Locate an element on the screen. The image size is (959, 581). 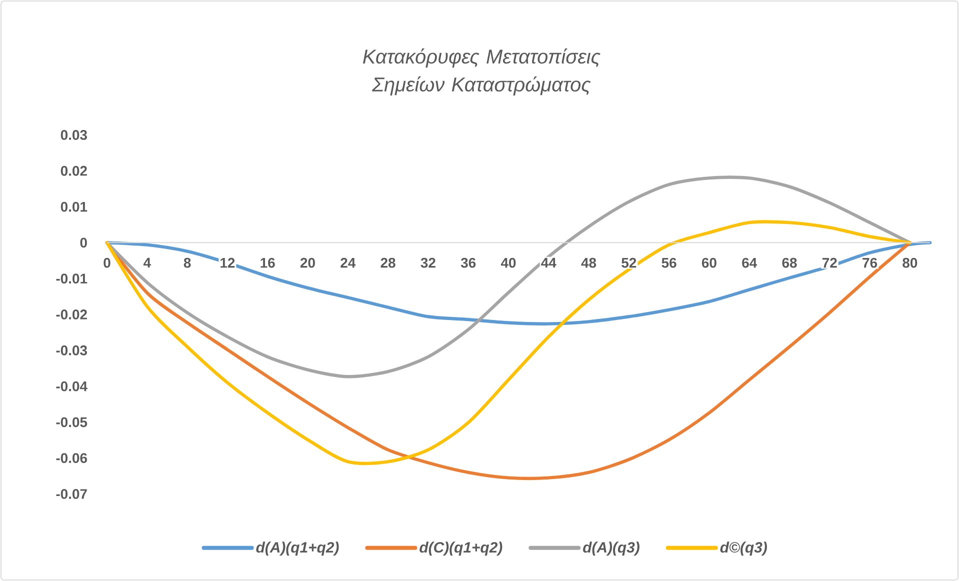
legend-label: d(A)(q3) is located at coordinates (611, 549).